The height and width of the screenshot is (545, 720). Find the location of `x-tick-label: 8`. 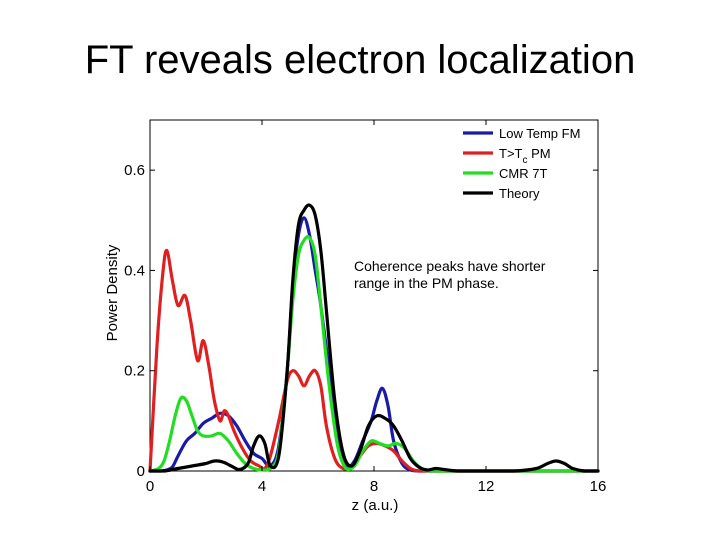

x-tick-label: 8 is located at coordinates (374, 486).